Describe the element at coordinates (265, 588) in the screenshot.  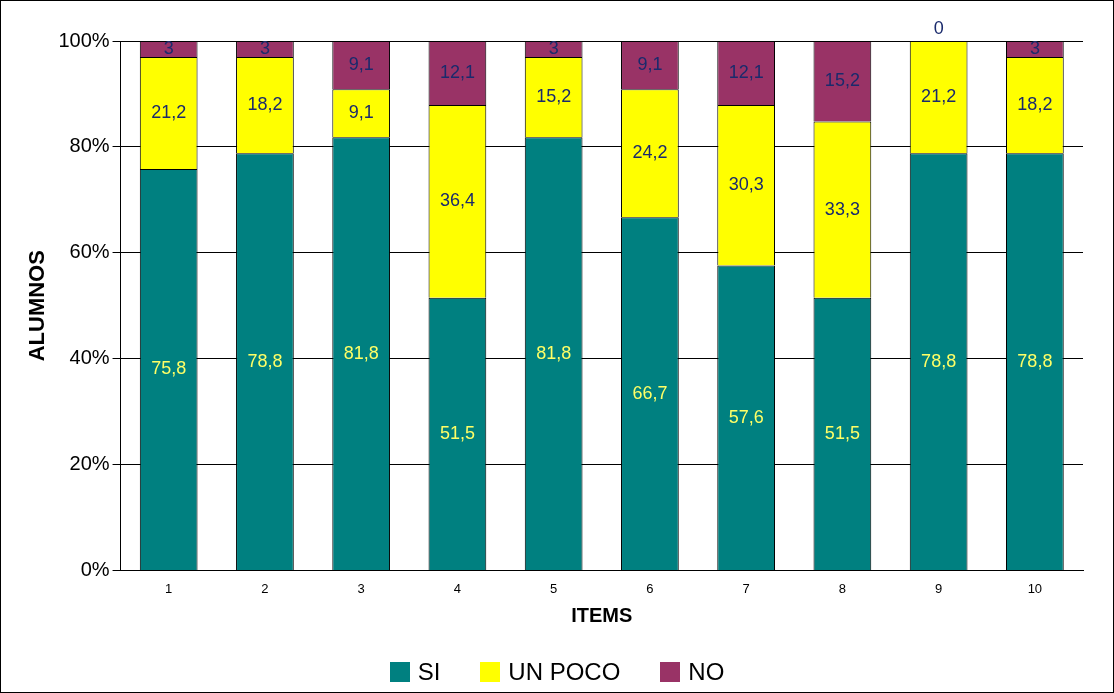
I see `x-tick-label: 2` at that location.